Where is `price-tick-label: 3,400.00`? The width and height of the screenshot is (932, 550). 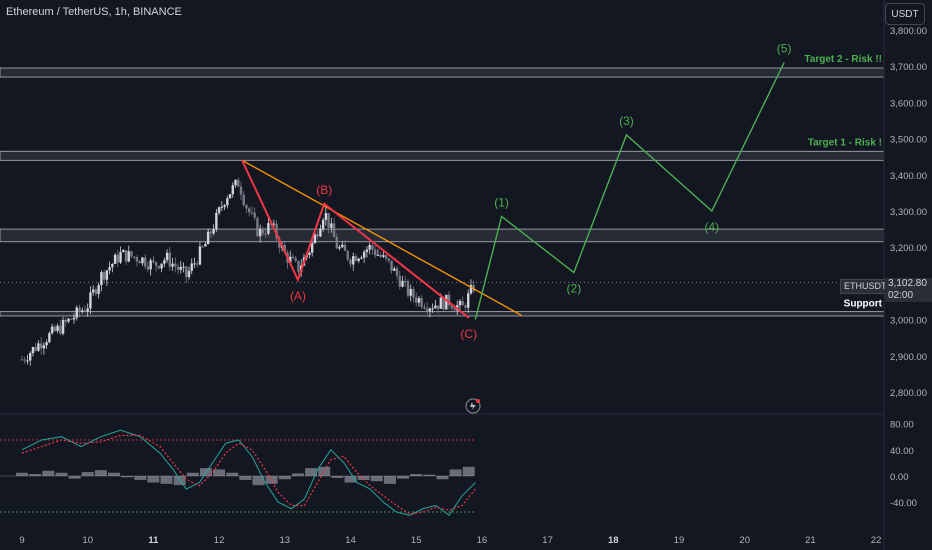
price-tick-label: 3,400.00 is located at coordinates (908, 176).